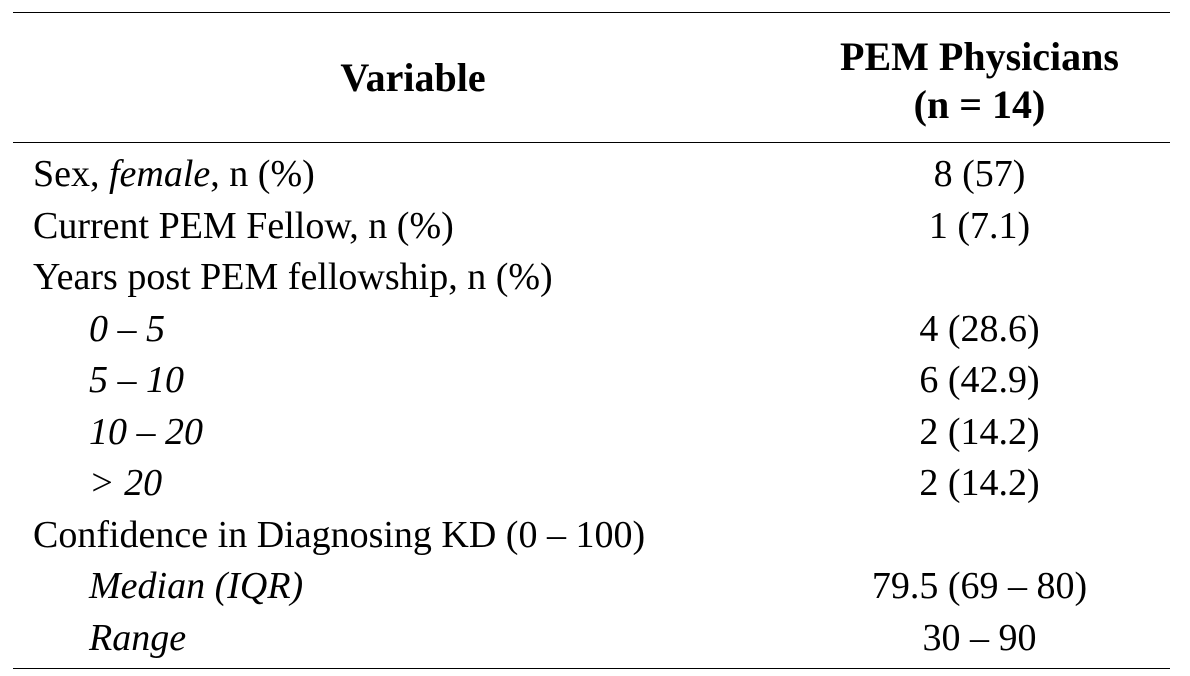 This screenshot has width=1190, height=676. Describe the element at coordinates (71, 174) in the screenshot. I see `row-label-part: Sex,` at that location.